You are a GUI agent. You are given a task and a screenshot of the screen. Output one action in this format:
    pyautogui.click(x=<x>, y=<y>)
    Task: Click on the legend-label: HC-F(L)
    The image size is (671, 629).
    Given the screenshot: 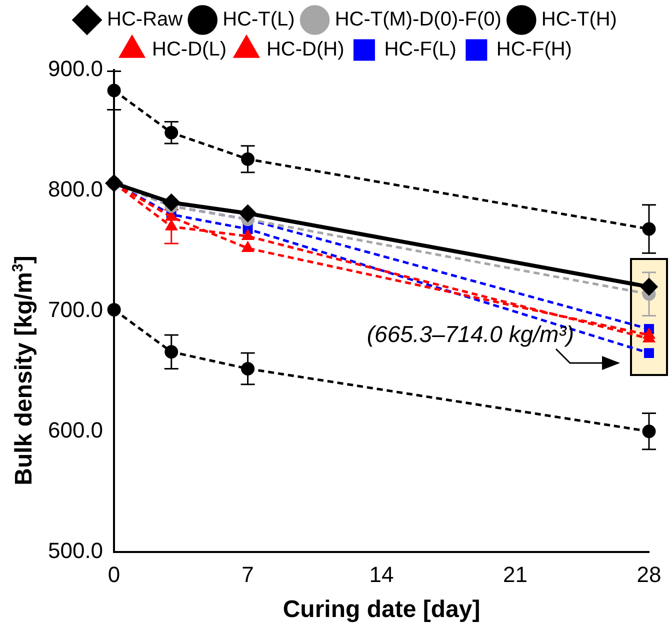 What is the action you would take?
    pyautogui.click(x=420, y=49)
    